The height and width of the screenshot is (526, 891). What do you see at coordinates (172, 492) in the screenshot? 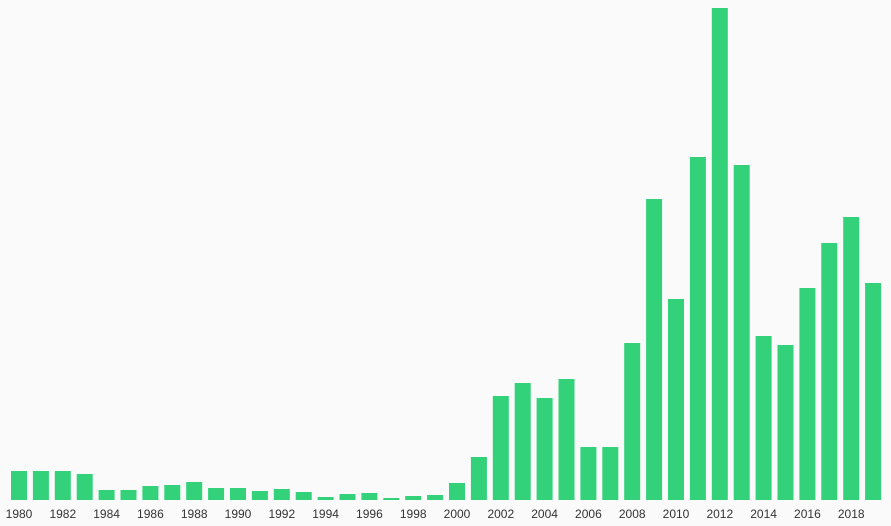
I see `bar-1987` at bounding box center [172, 492].